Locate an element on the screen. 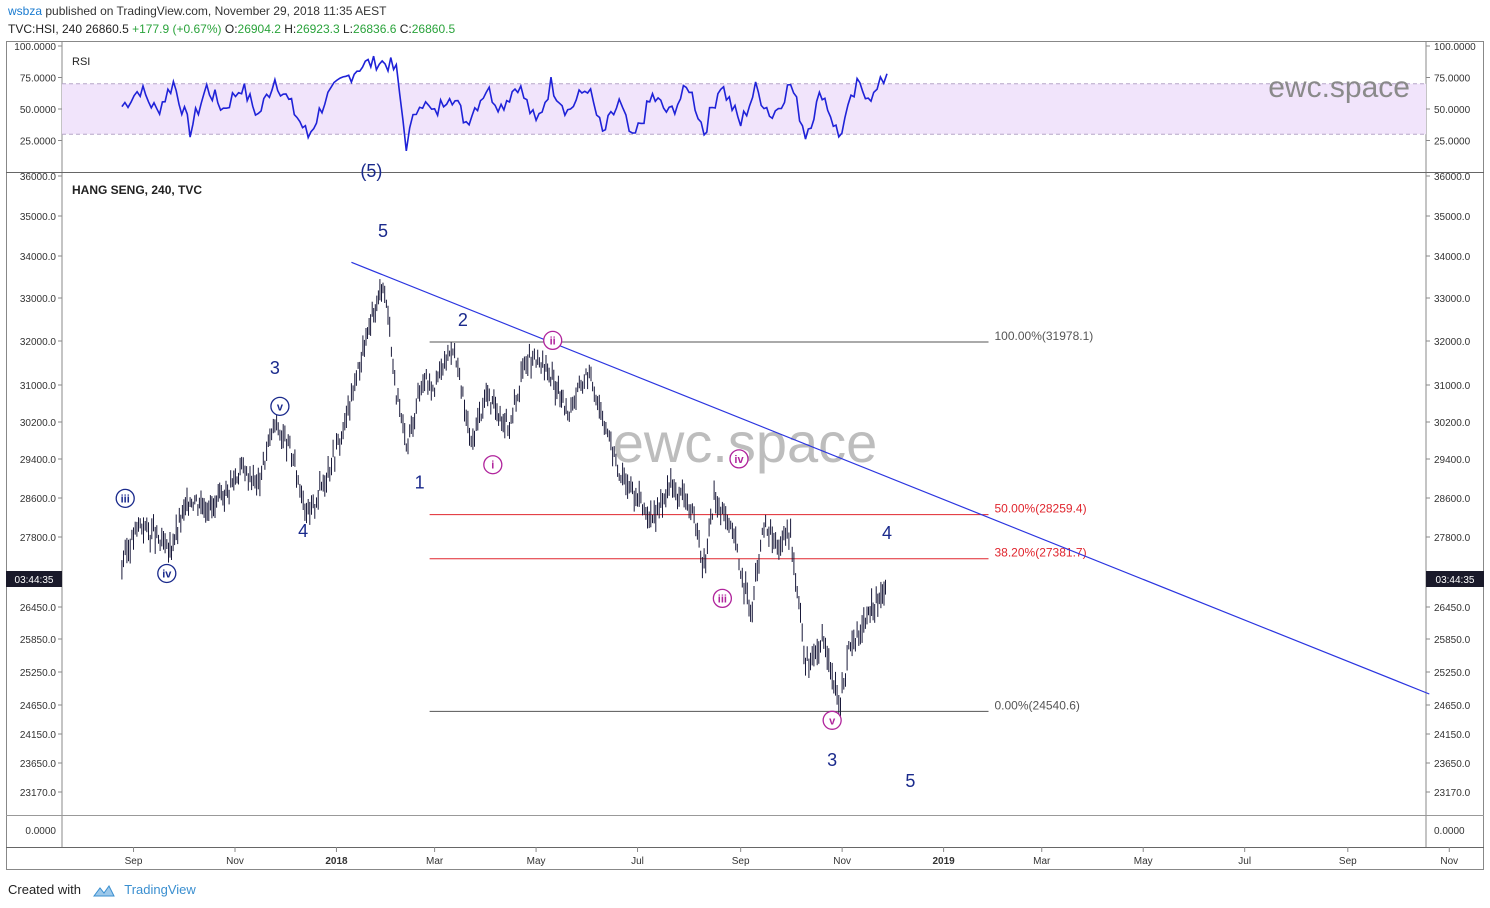  price-tick-label-left: 30200.0 is located at coordinates (38, 423).